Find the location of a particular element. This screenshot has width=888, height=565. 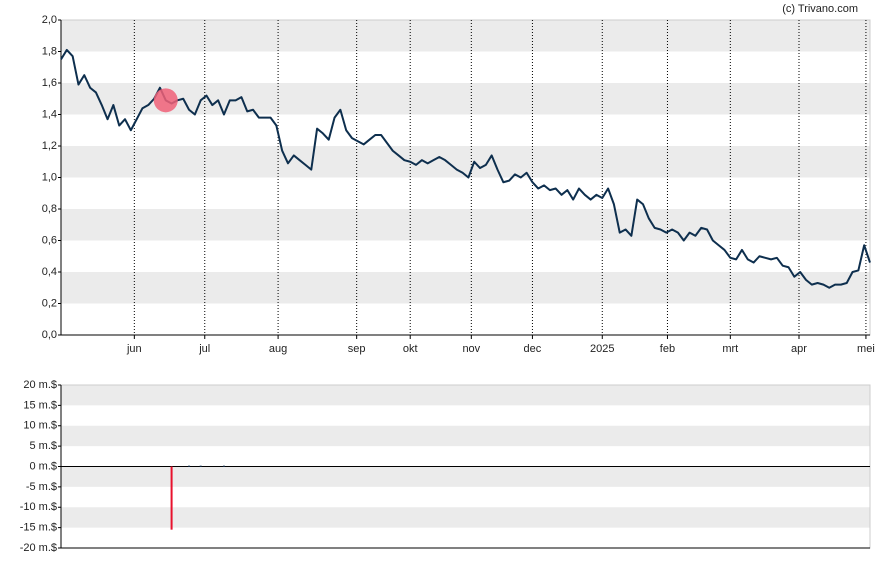

y-tick-label: 10 m.$ is located at coordinates (40, 426).